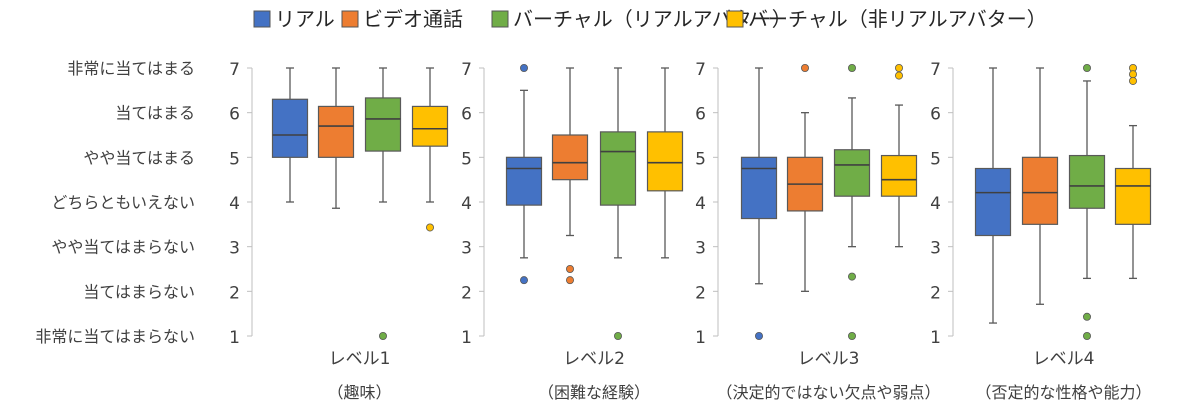 The height and width of the screenshot is (414, 1200). Describe the element at coordinates (139, 157) in the screenshot. I see `likert-label-5: やや当てはまる` at that location.